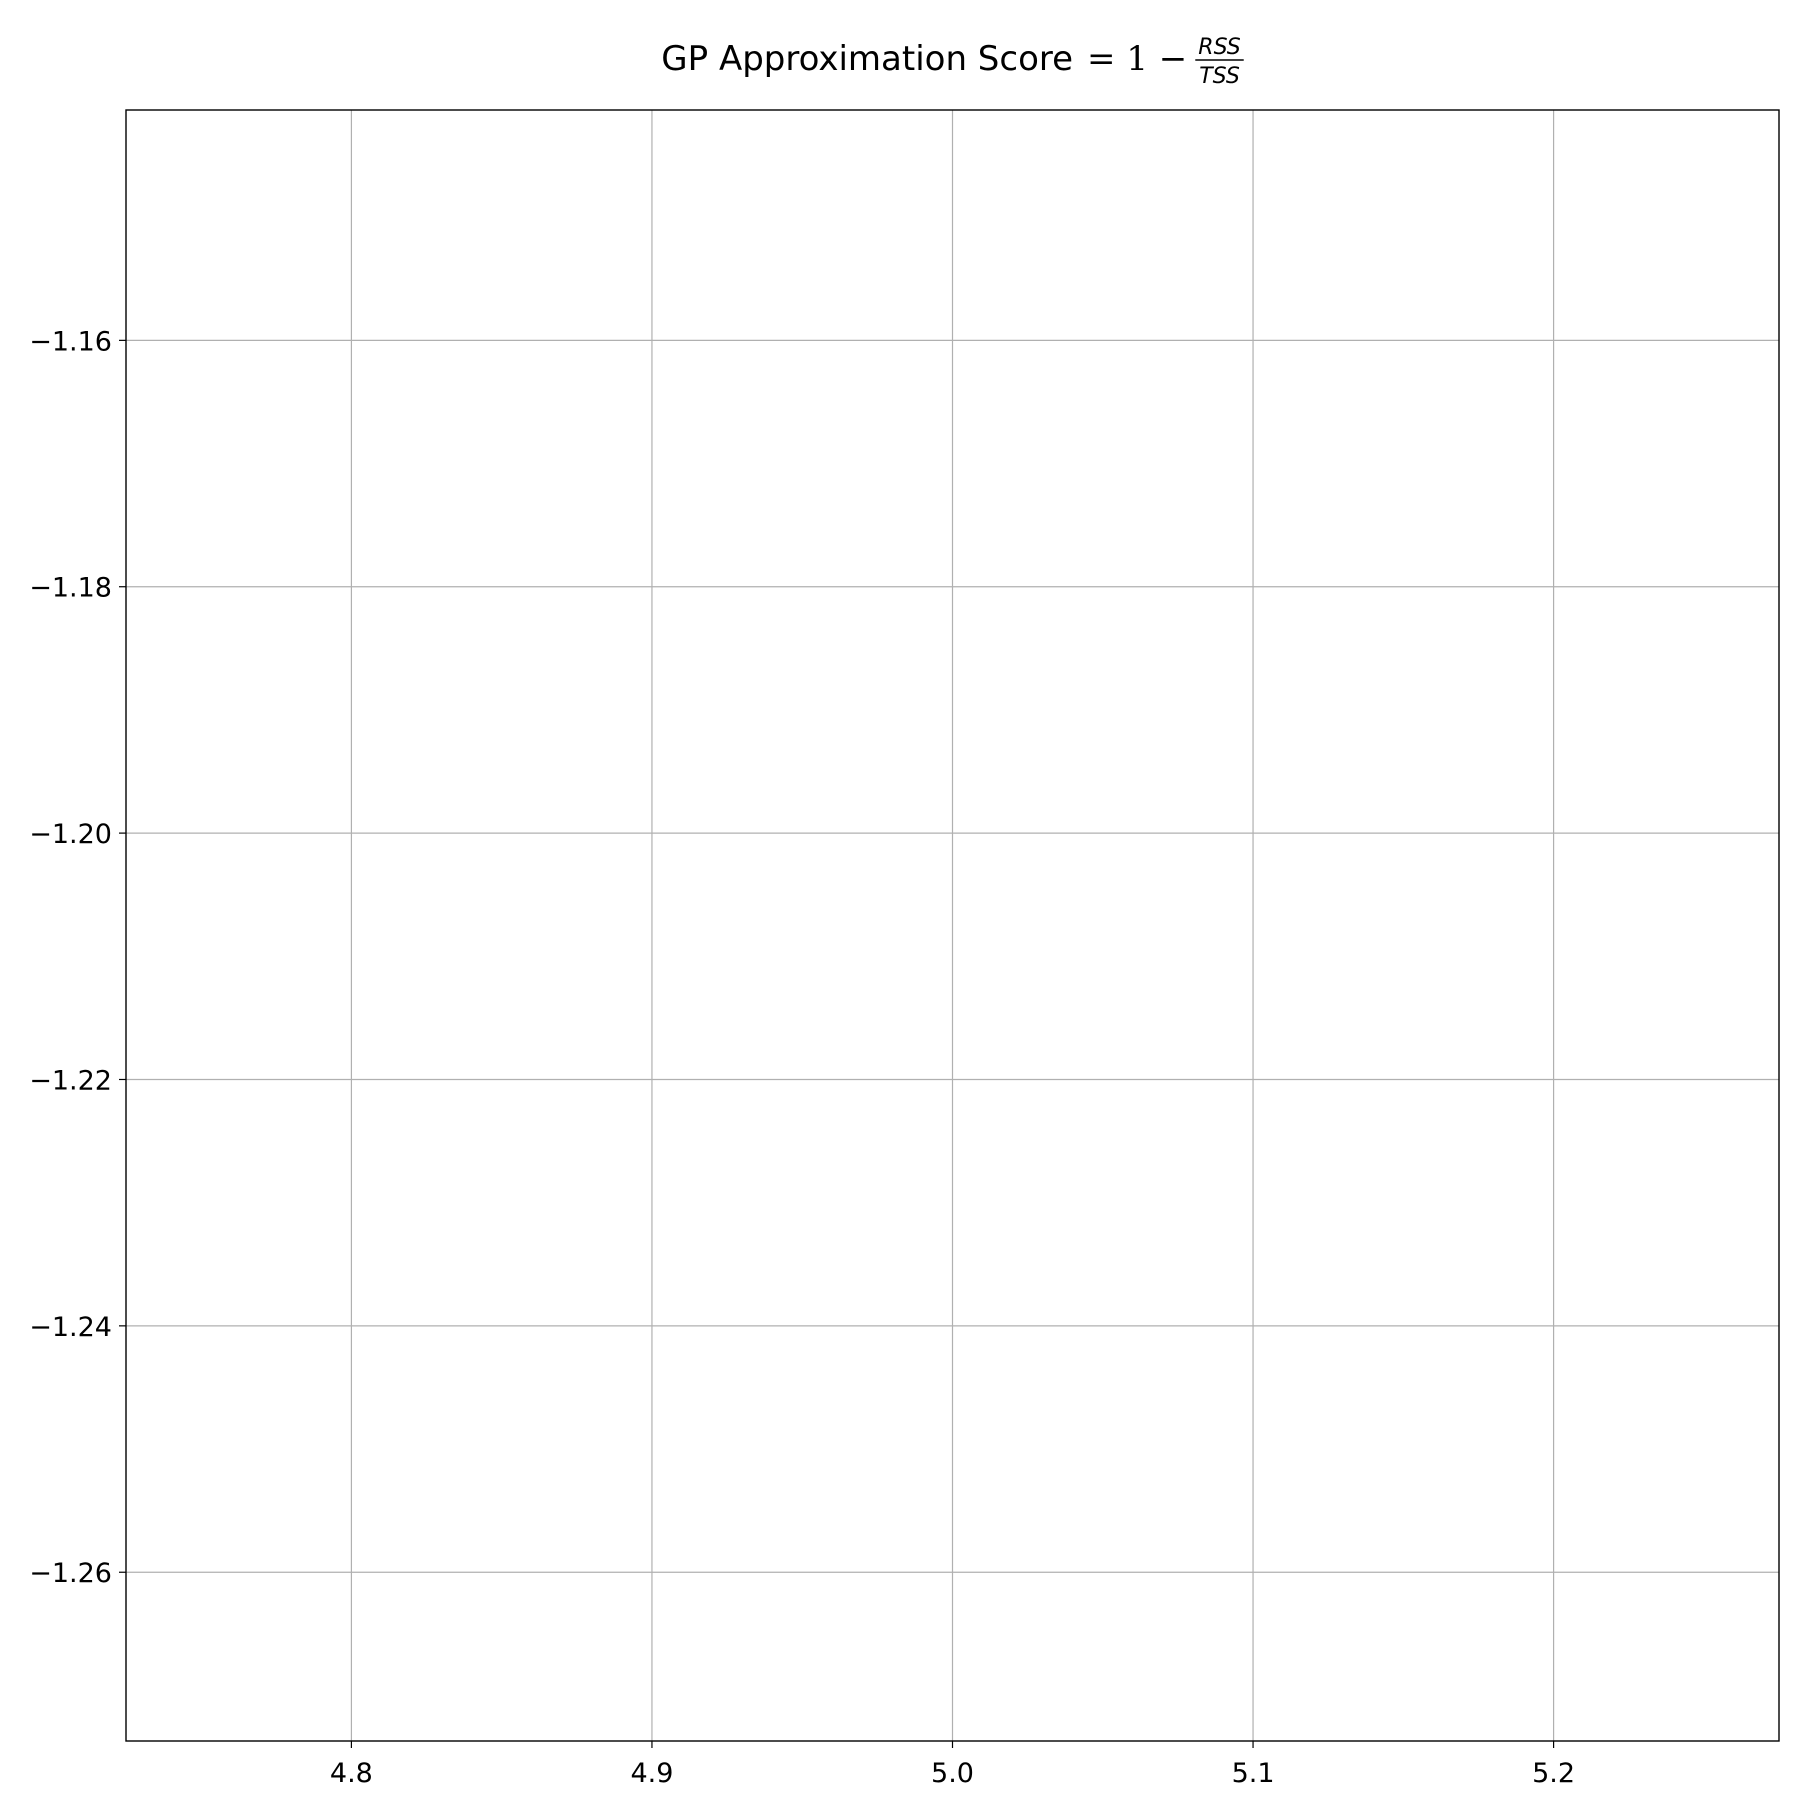 The image size is (1800, 1800). What do you see at coordinates (70, 588) in the screenshot?
I see `y-tick-label: −1.18` at bounding box center [70, 588].